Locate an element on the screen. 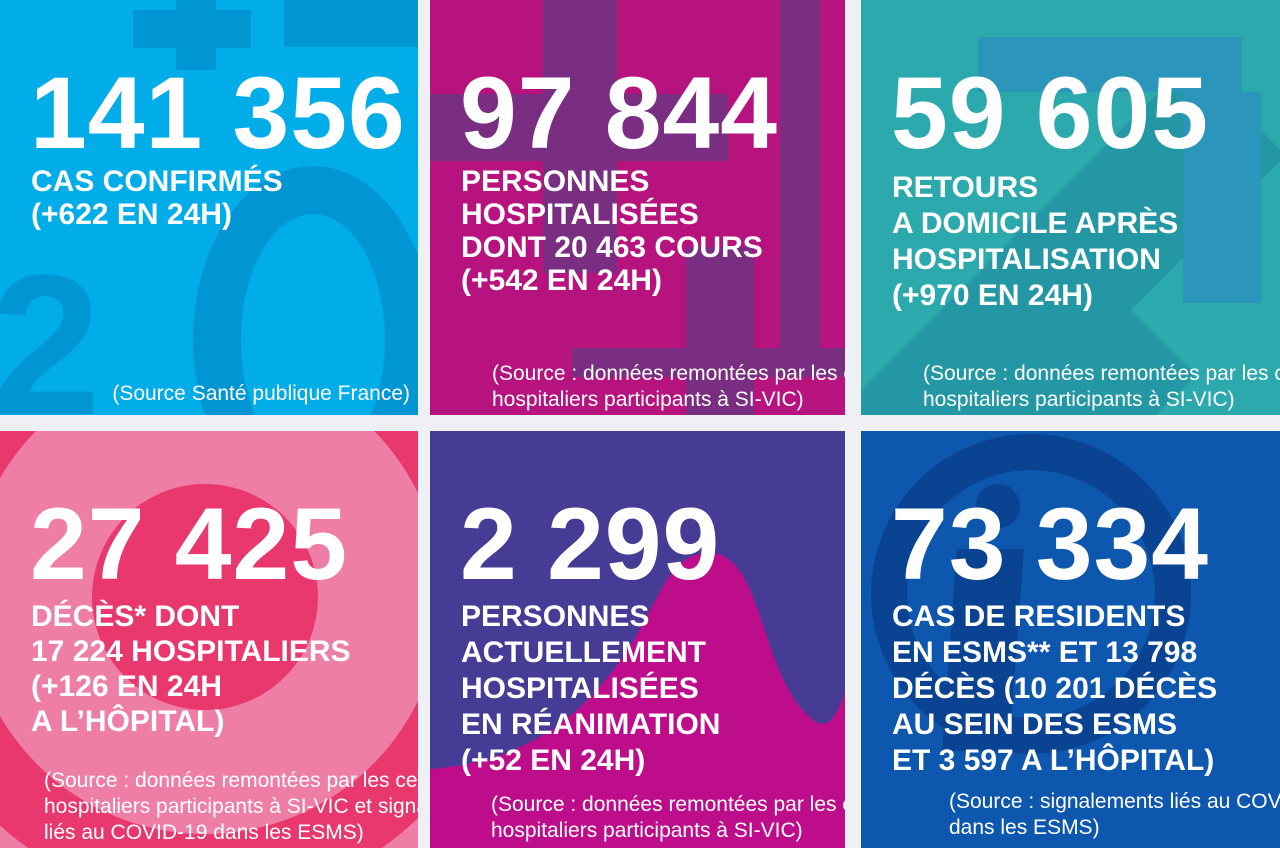 This screenshot has height=848, width=1280. stat-label-line: EN RÉANIMATION is located at coordinates (591, 724).